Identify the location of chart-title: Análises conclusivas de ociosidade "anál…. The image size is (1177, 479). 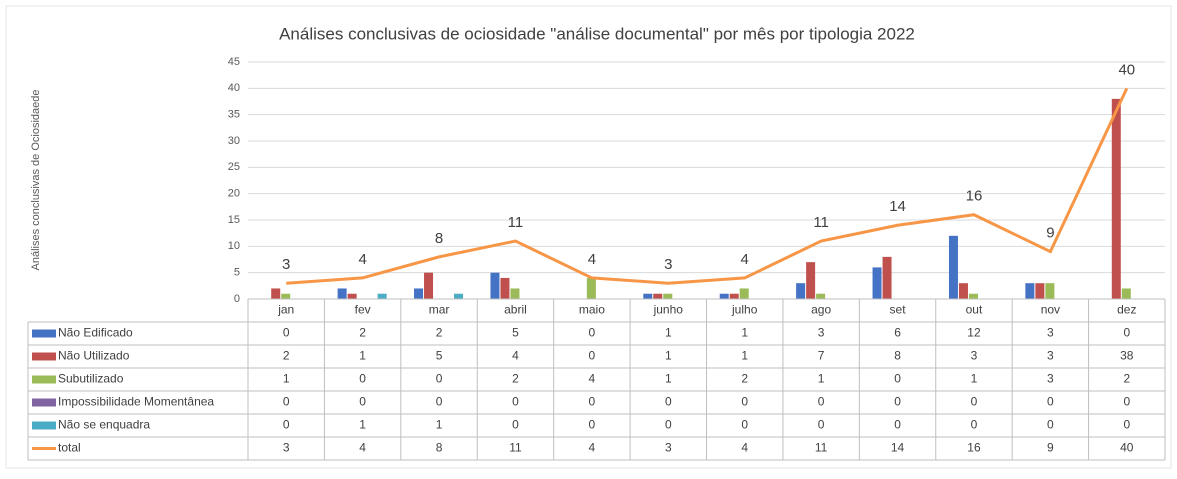
(597, 33).